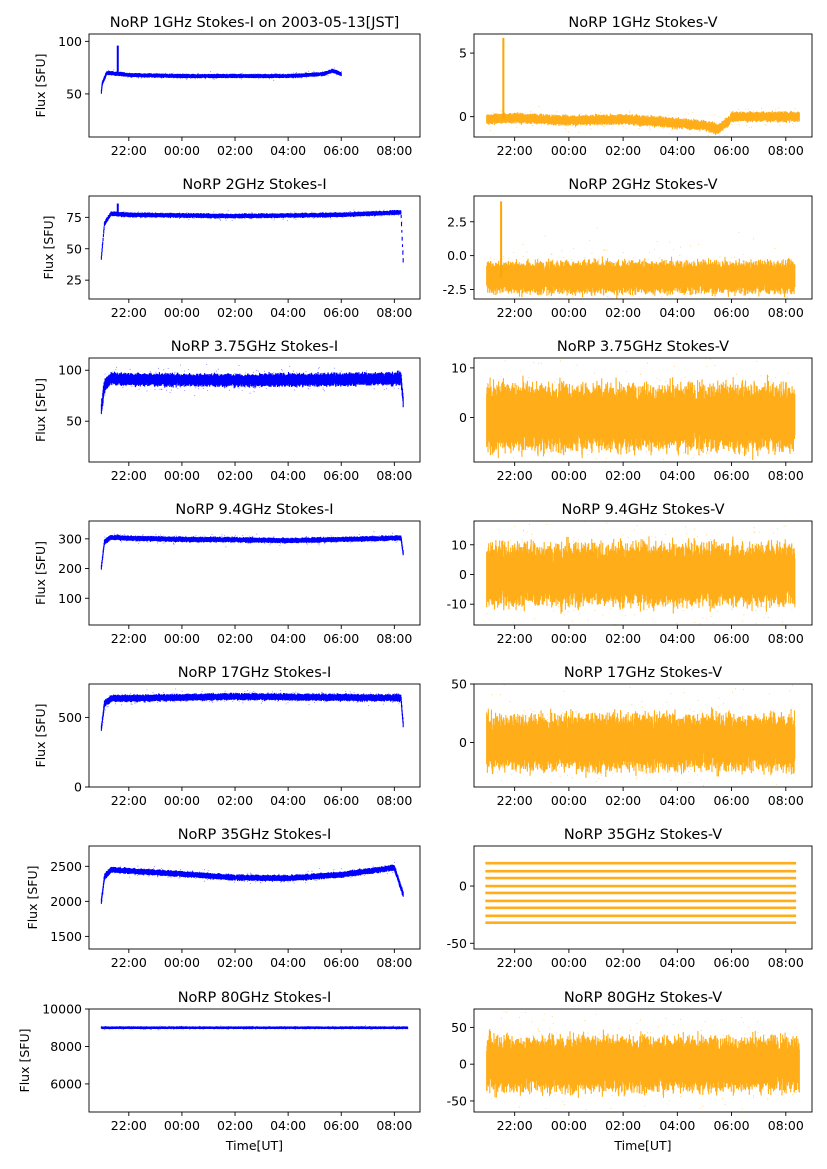 This screenshot has width=827, height=1169. I want to click on chart-title: NoRP 3.75GHz Stokes-V, so click(643, 347).